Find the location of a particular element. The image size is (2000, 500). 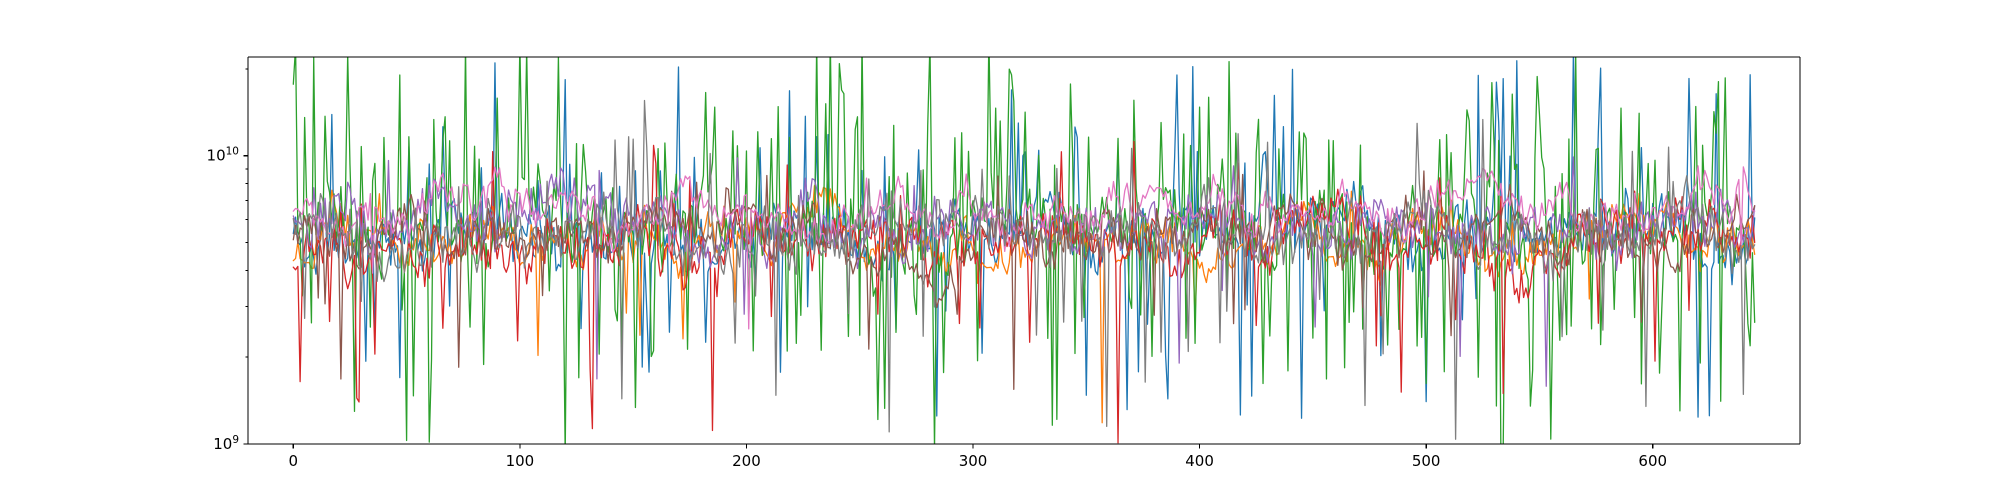

x-tick-label-300: 300 is located at coordinates (973, 461).